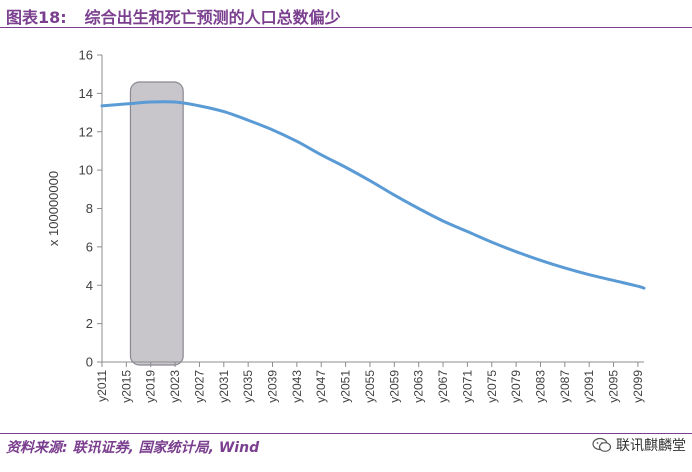 This screenshot has width=692, height=472. What do you see at coordinates (86, 170) in the screenshot?
I see `y-tick-label: 10` at bounding box center [86, 170].